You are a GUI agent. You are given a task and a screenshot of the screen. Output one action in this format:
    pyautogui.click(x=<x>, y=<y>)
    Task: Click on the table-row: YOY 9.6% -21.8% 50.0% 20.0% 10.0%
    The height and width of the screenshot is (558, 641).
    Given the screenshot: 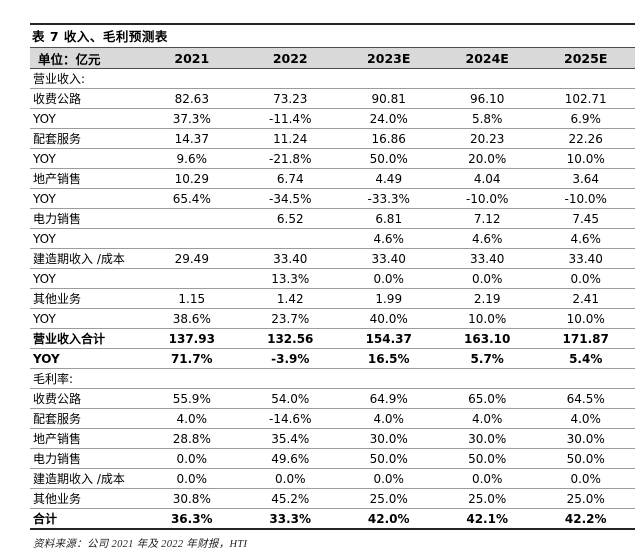 What is the action you would take?
    pyautogui.click(x=332, y=158)
    